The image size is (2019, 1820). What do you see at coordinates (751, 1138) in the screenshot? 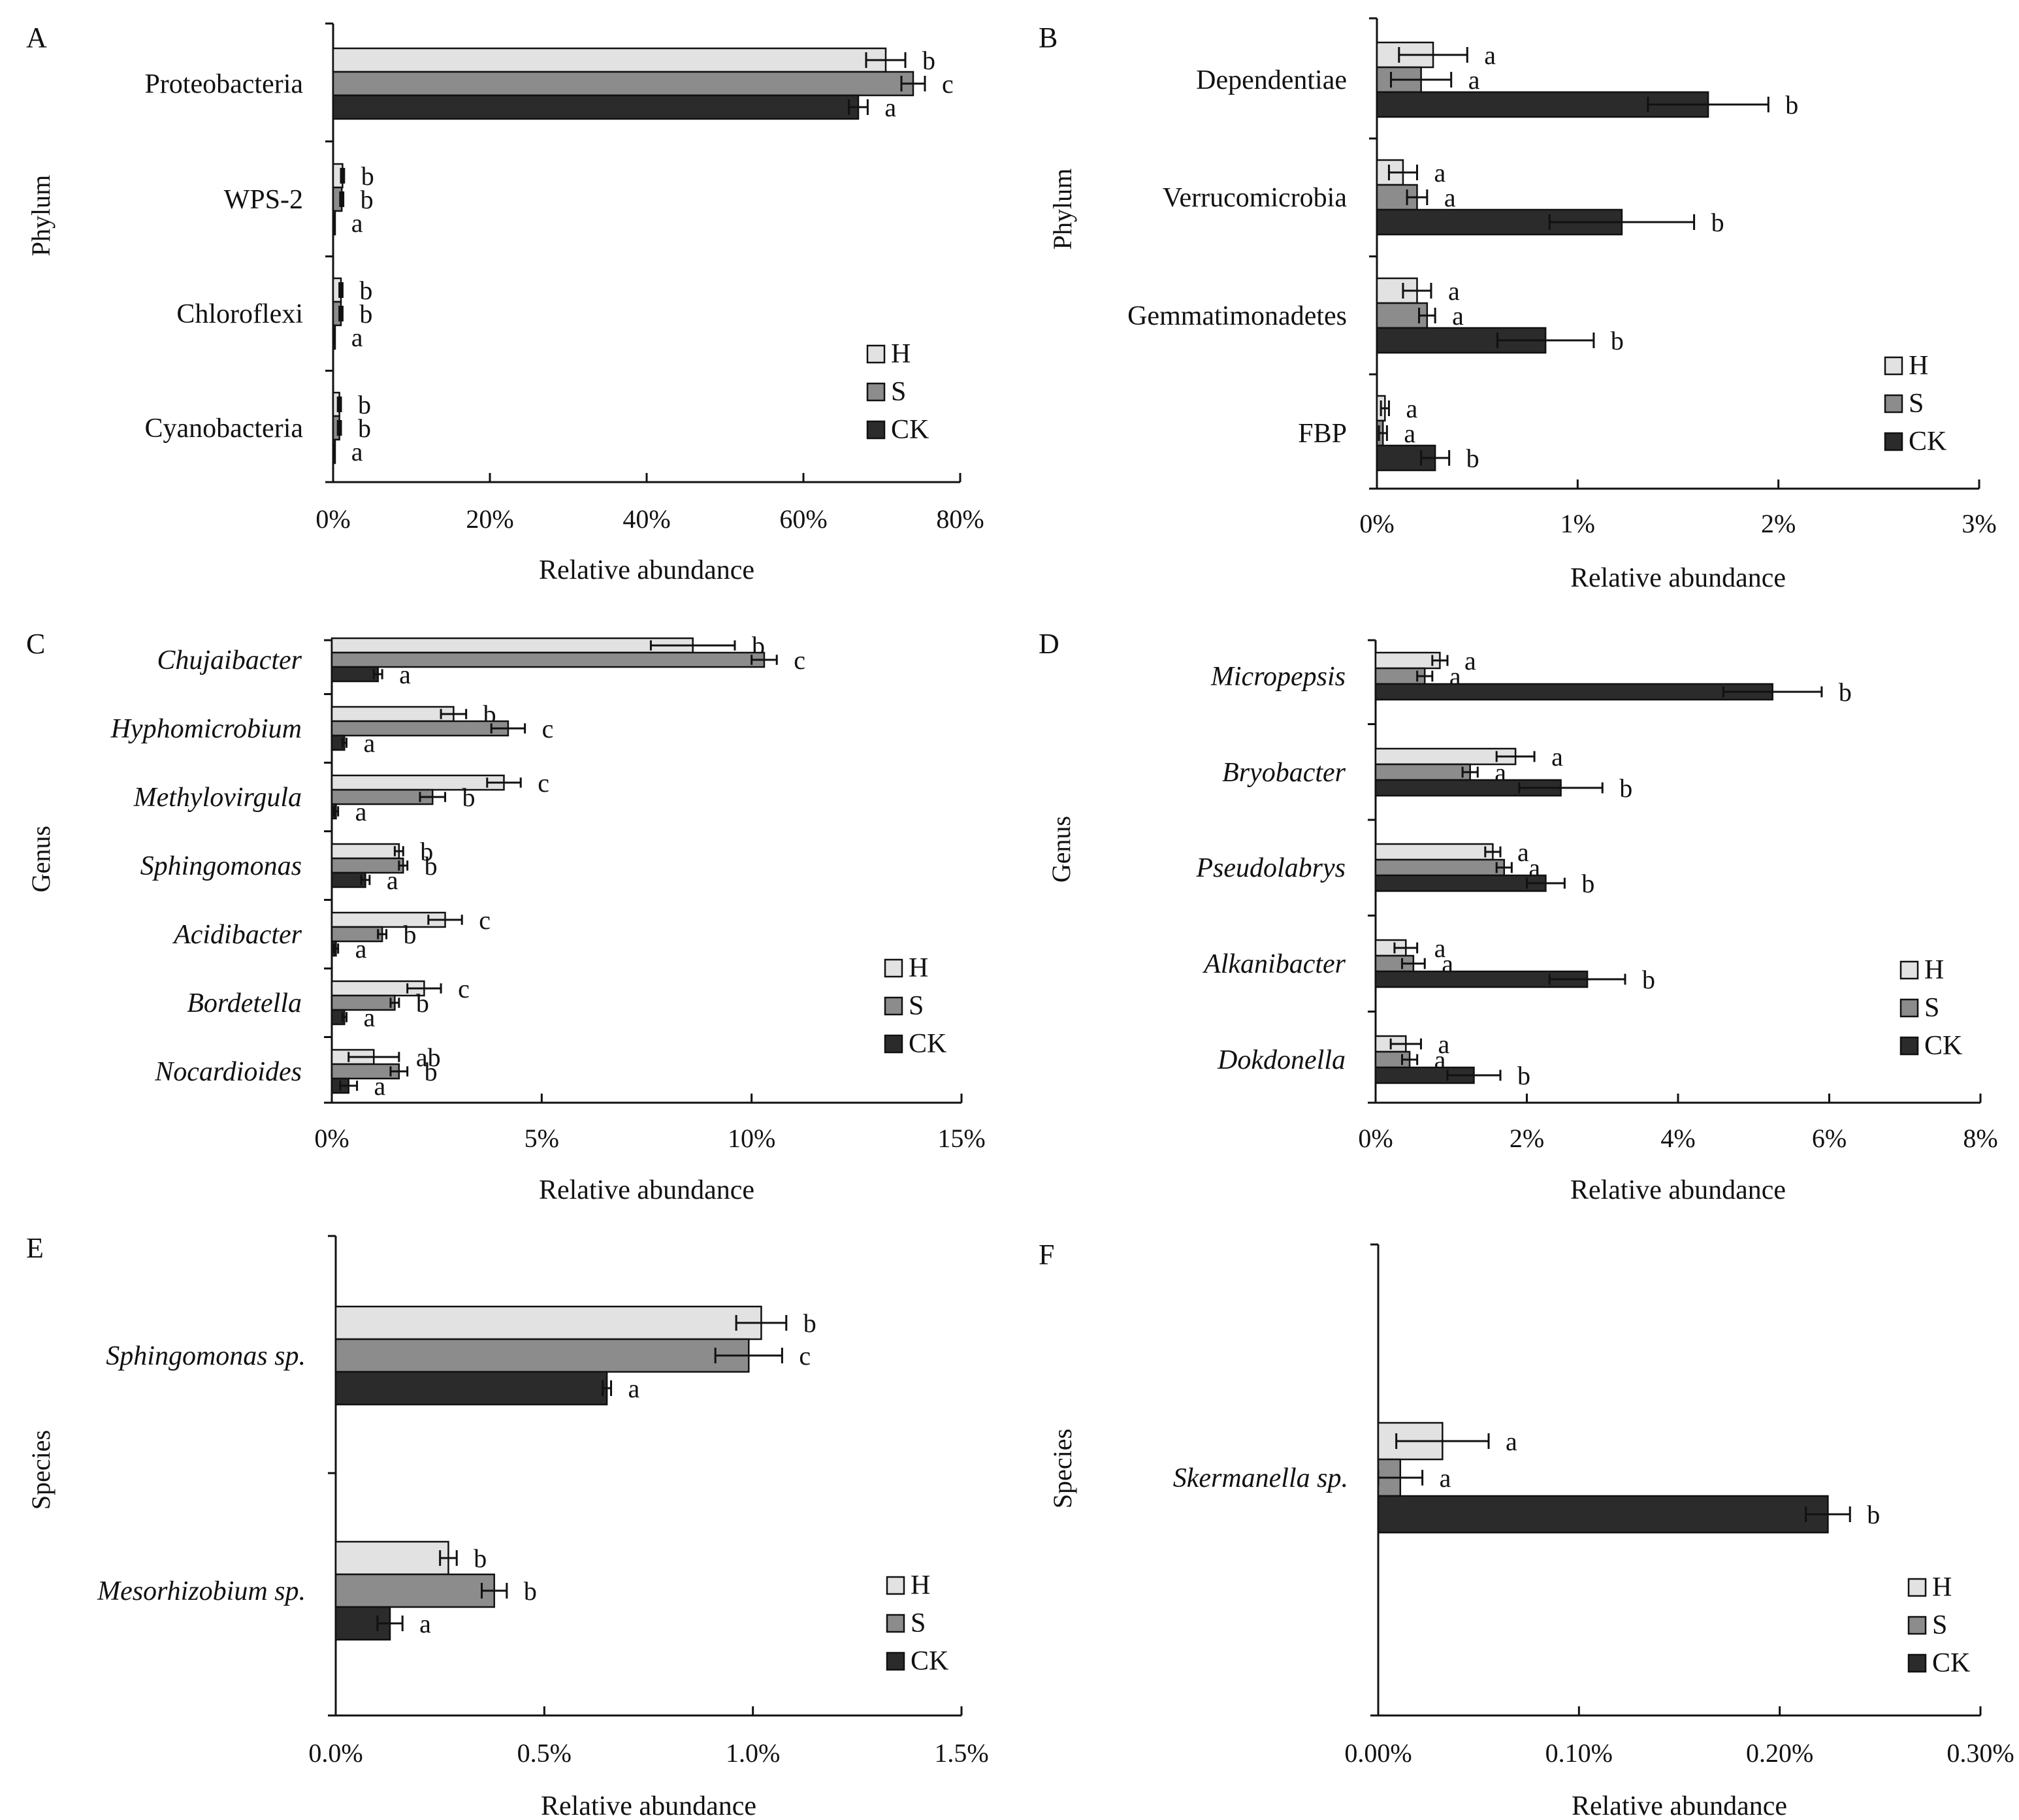
I see `x-tick-label: 10%` at bounding box center [751, 1138].